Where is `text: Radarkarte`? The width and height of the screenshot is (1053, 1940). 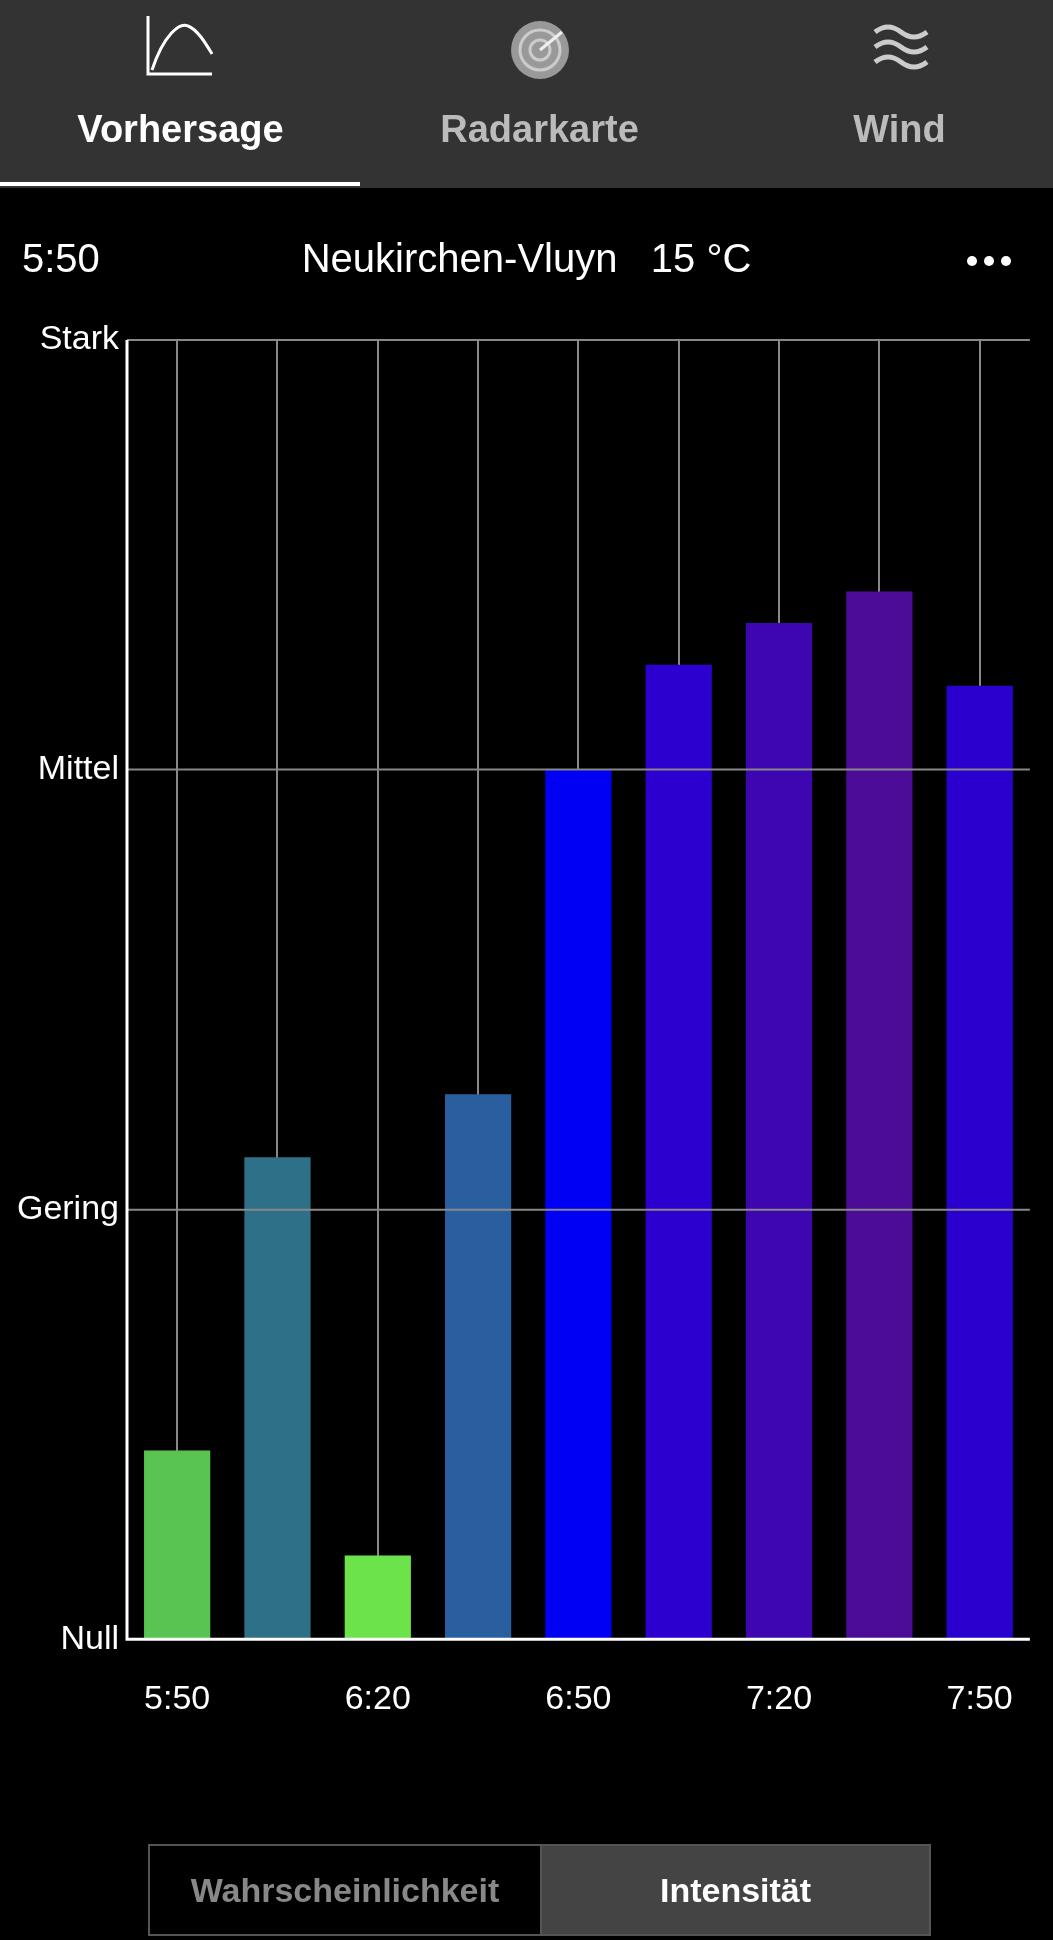
text: Radarkarte is located at coordinates (539, 129).